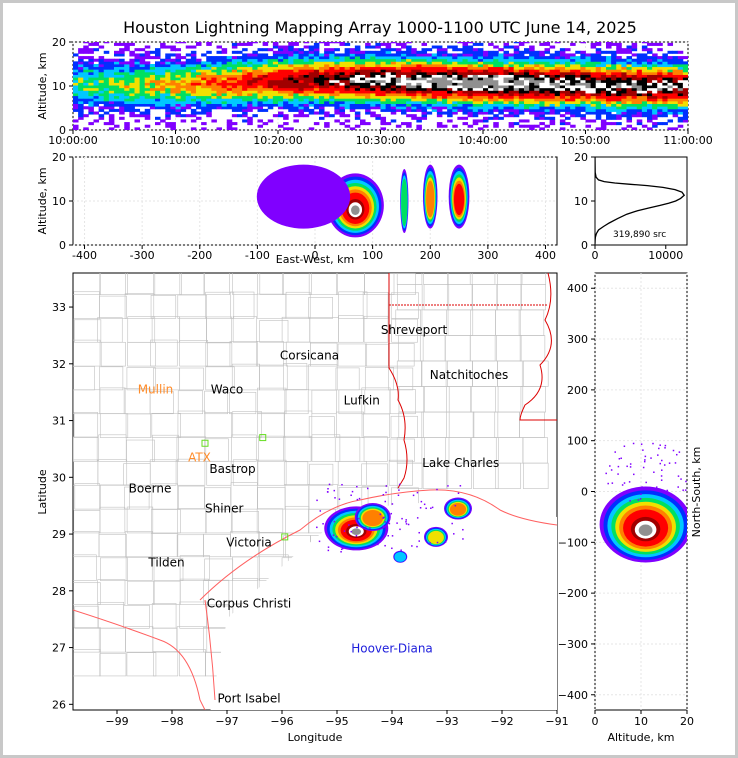  What do you see at coordinates (309, 355) in the screenshot?
I see `city-label: Corsicana` at bounding box center [309, 355].